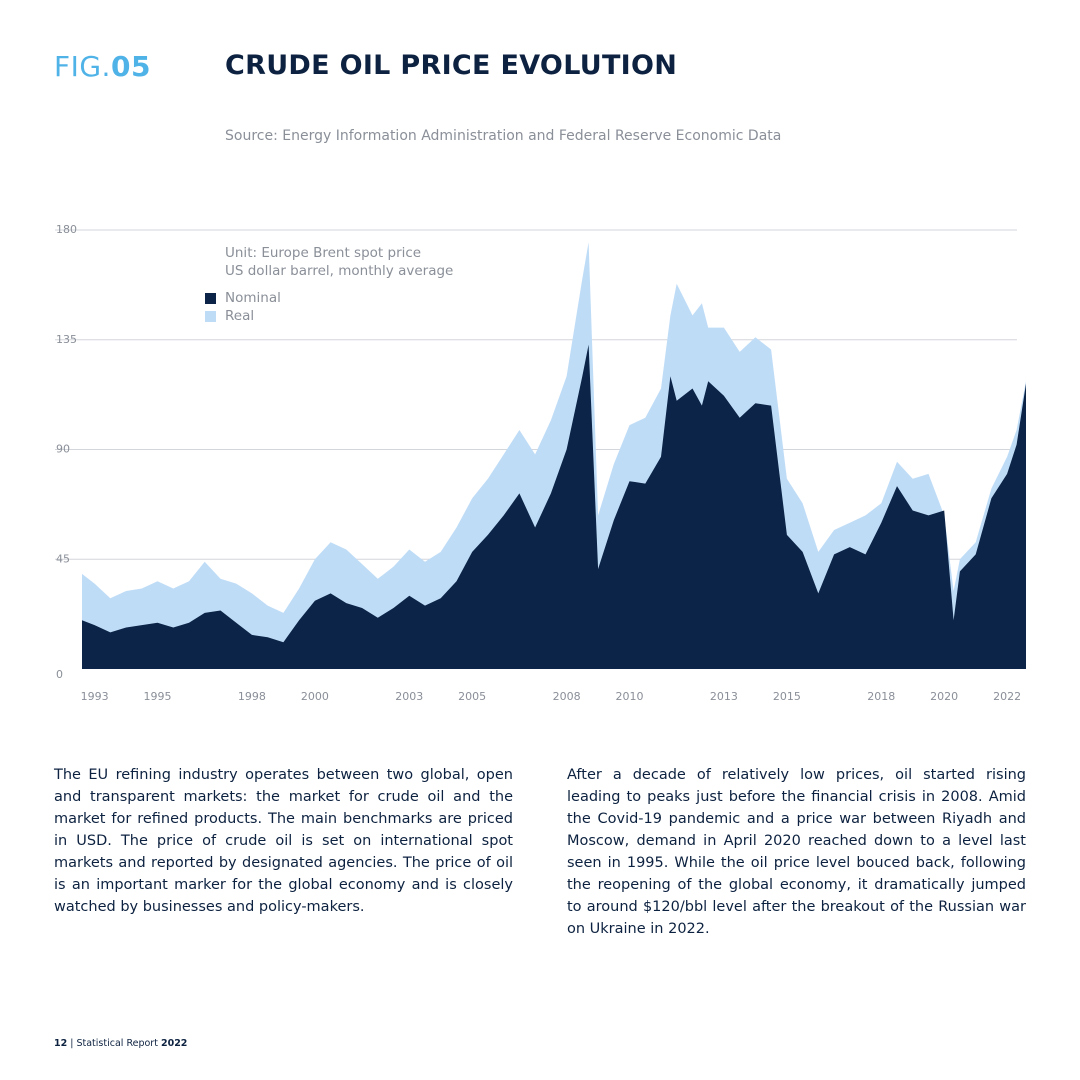 This screenshot has width=1080, height=1080. Describe the element at coordinates (130, 66) in the screenshot. I see `figure-number: 05` at that location.